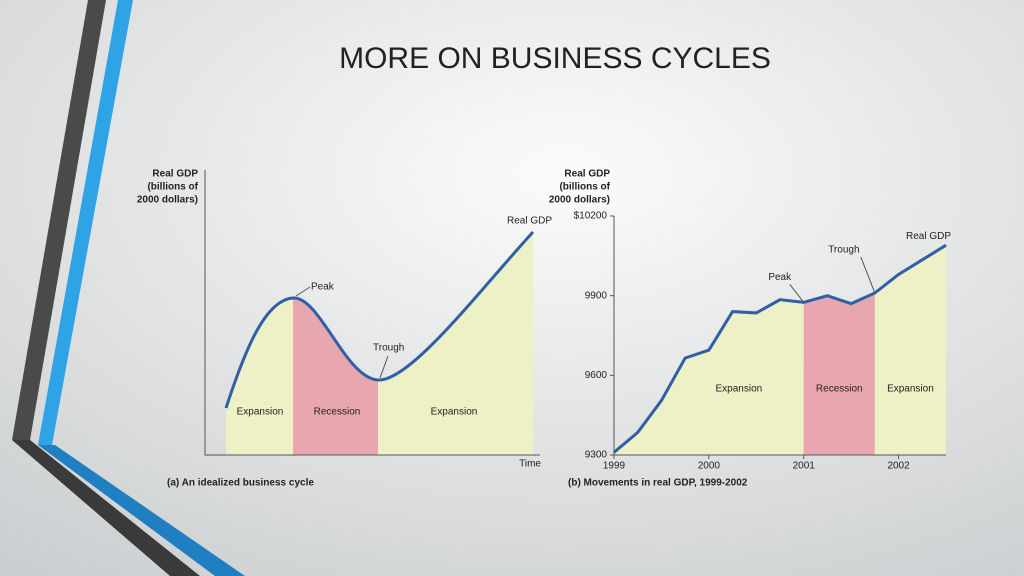  I want to click on x-tick-label: 2000, so click(709, 466).